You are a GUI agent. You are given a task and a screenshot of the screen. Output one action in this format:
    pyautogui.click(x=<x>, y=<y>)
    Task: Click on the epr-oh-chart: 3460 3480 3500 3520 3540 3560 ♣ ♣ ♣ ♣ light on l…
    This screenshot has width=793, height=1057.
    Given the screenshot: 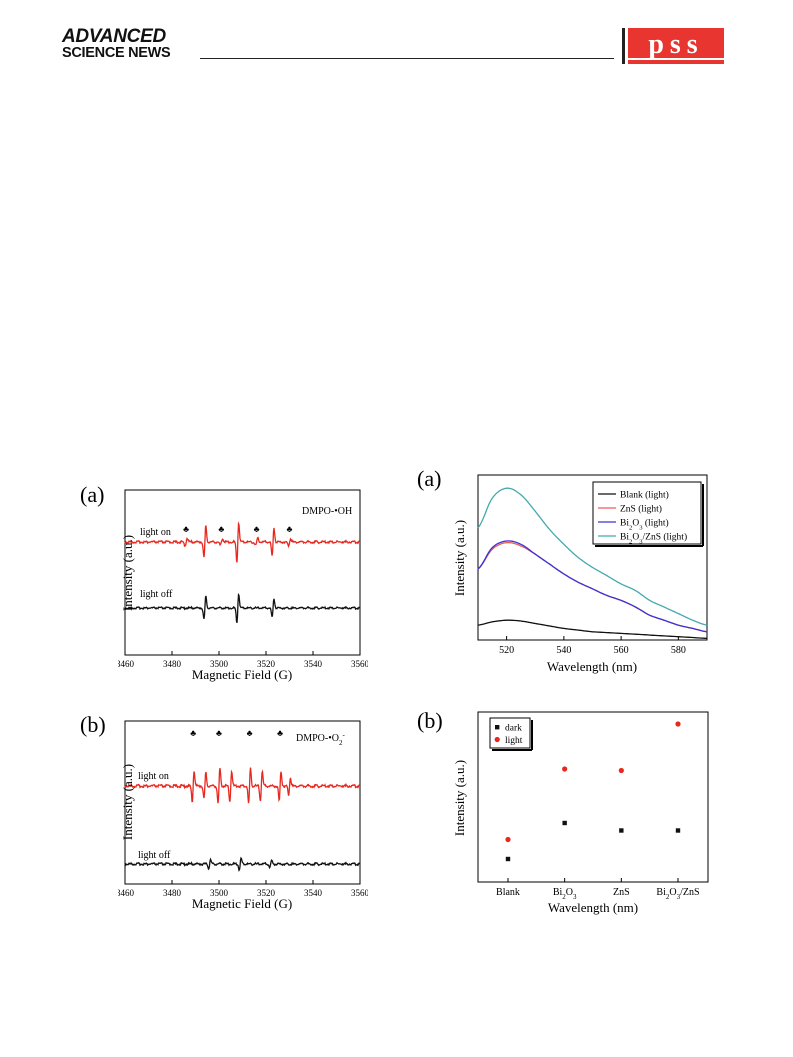 What is the action you would take?
    pyautogui.click(x=243, y=585)
    